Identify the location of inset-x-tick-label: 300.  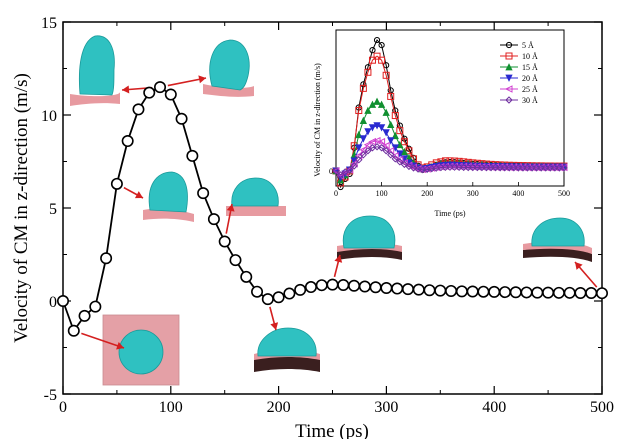
(473, 193).